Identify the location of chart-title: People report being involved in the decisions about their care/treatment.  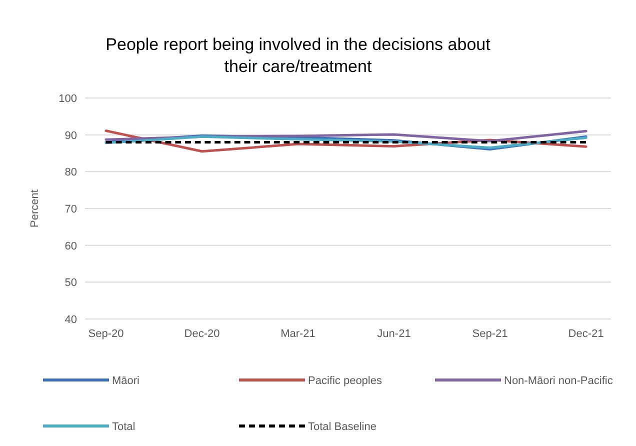
(298, 55).